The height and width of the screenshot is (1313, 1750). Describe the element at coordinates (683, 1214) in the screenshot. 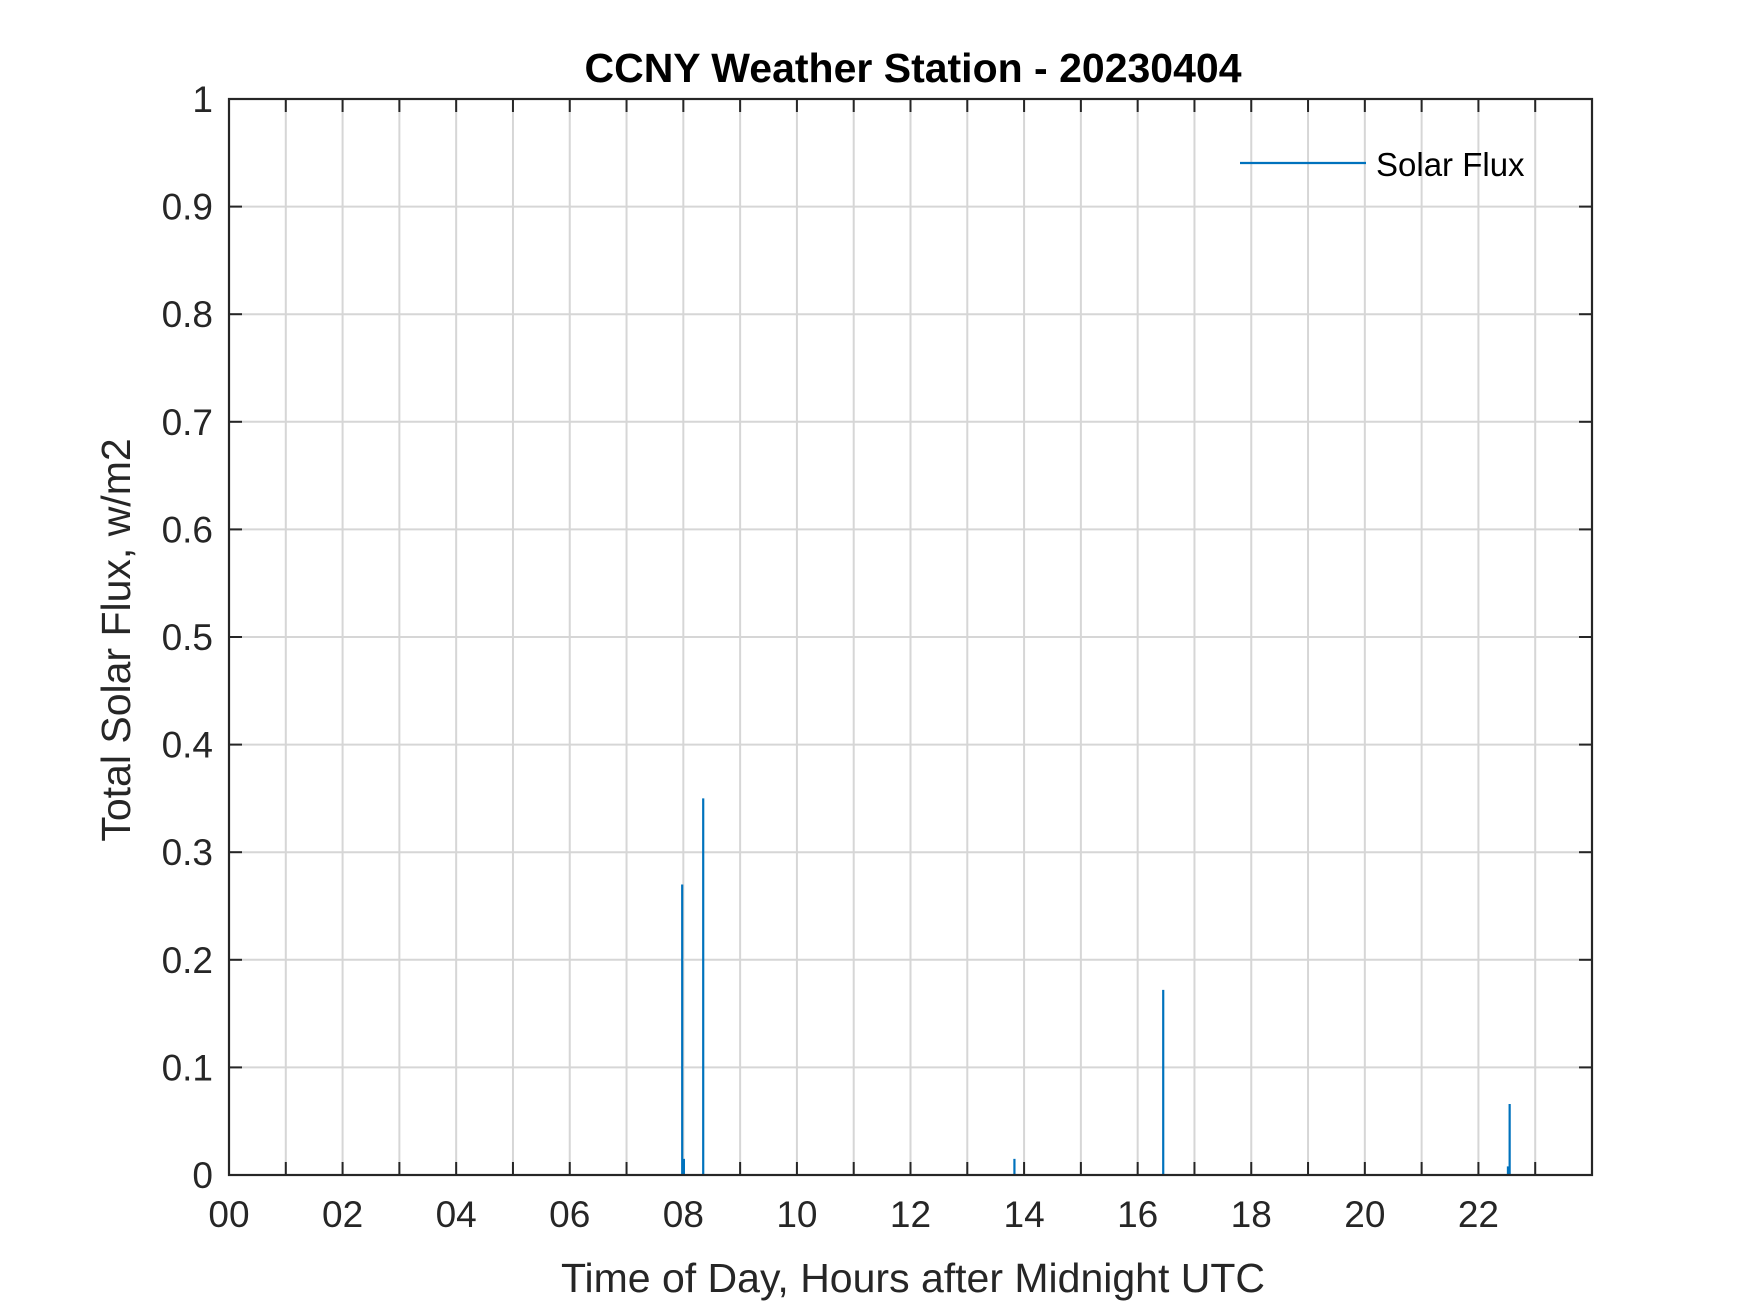

I see `x-tick-label: 08` at that location.